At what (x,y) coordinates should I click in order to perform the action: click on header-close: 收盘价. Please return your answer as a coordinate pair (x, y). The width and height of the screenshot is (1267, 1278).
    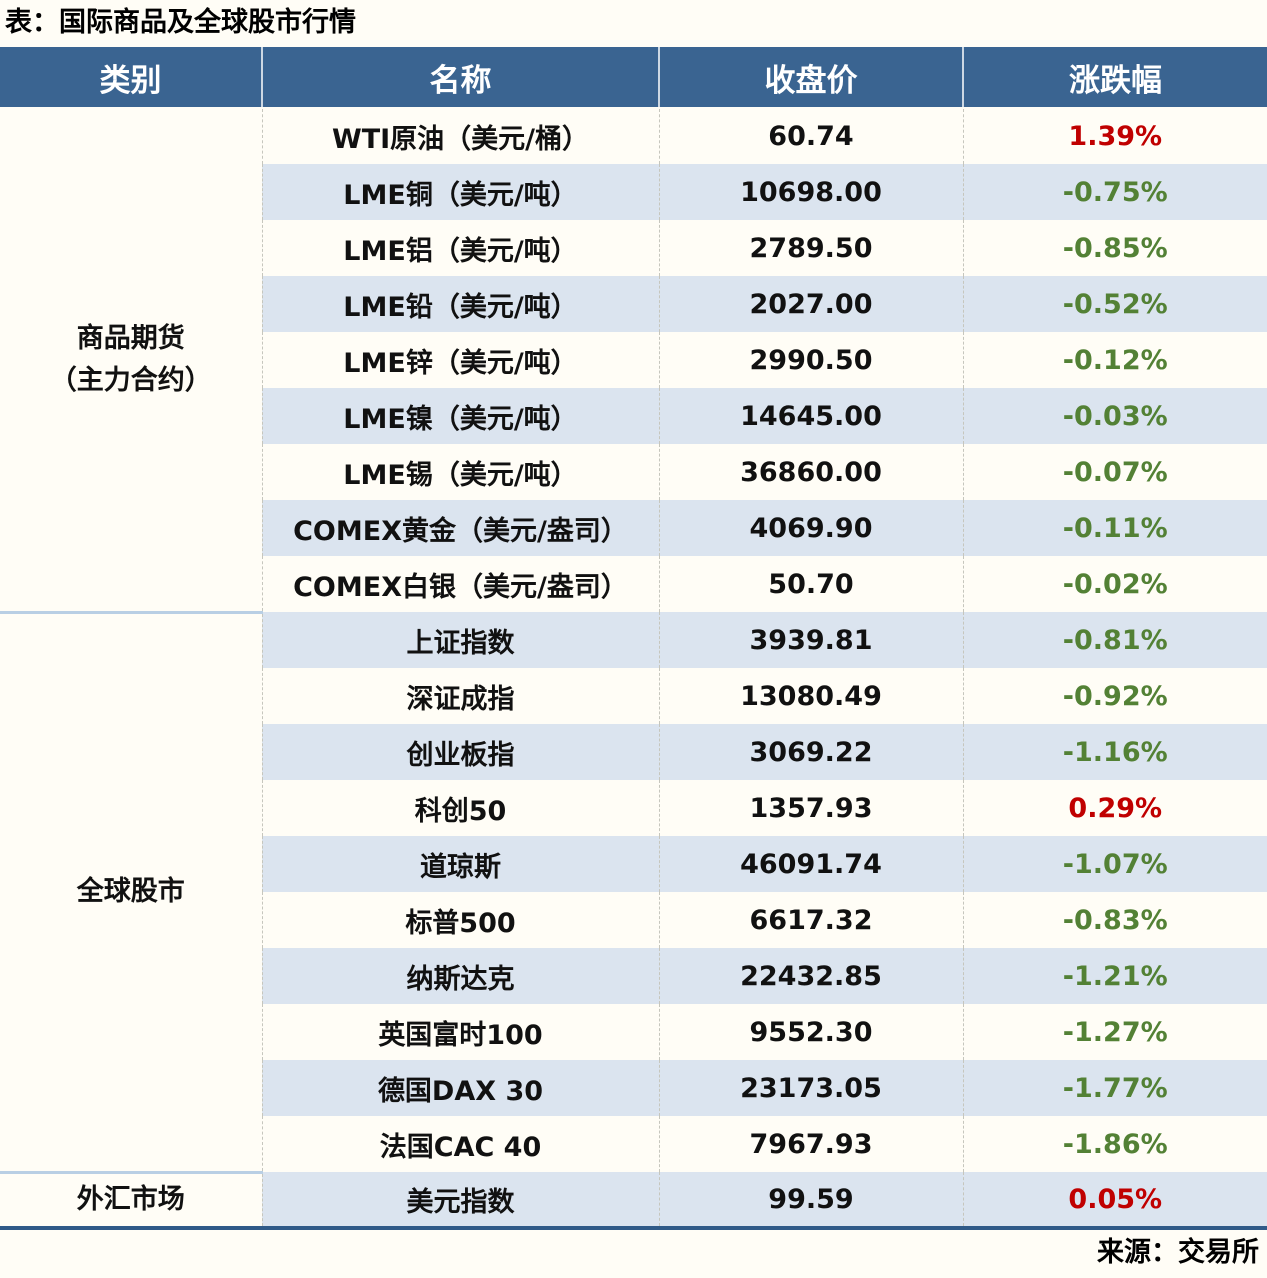
    Looking at the image, I should click on (810, 78).